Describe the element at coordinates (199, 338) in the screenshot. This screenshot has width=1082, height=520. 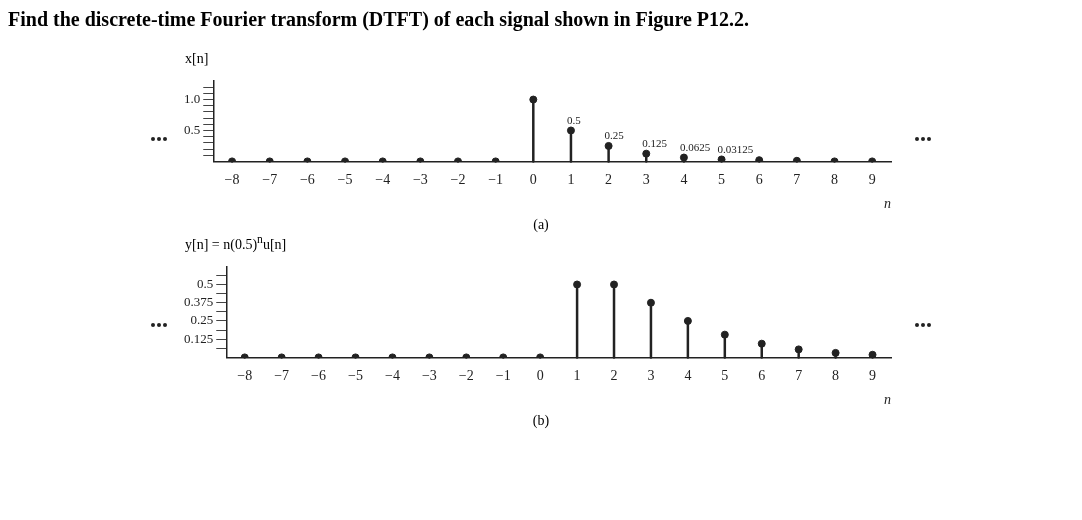
I see `y-tick-label: 0.125` at that location.